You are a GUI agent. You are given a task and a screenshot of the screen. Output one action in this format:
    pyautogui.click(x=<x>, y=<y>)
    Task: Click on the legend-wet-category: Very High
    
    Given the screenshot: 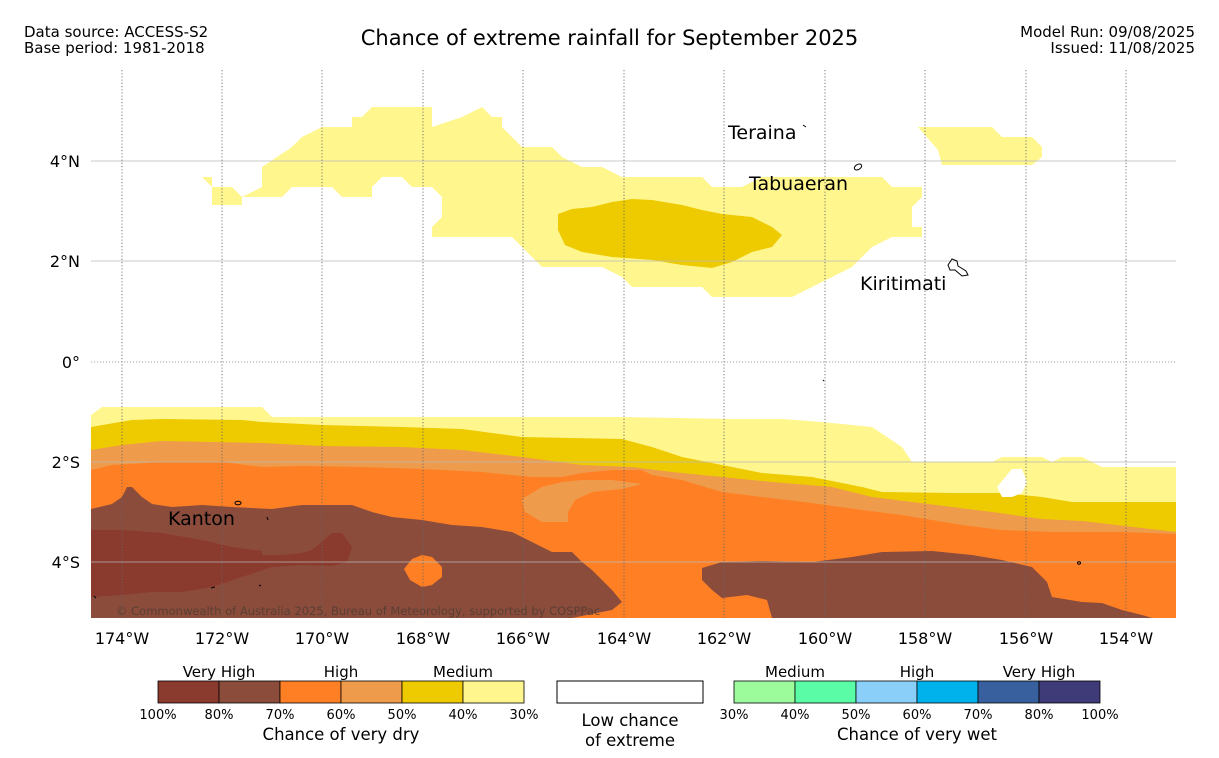 What is the action you would take?
    pyautogui.click(x=1039, y=672)
    